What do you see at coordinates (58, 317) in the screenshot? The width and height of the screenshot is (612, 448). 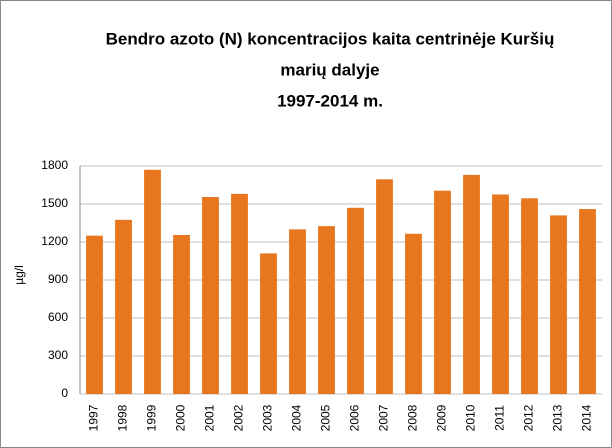 I see `y-tick-label: 600` at bounding box center [58, 317].